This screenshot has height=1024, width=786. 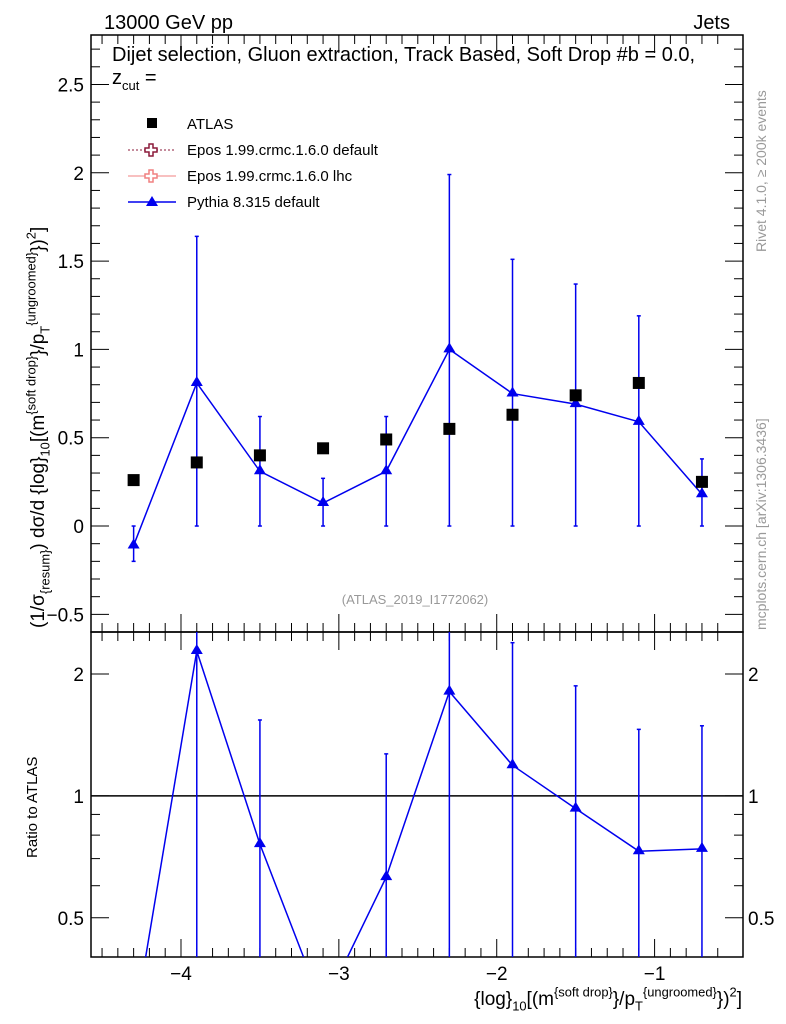 I want to click on rivet-label: Rivet 4.1.0, ≥ 200k events, so click(x=761, y=171).